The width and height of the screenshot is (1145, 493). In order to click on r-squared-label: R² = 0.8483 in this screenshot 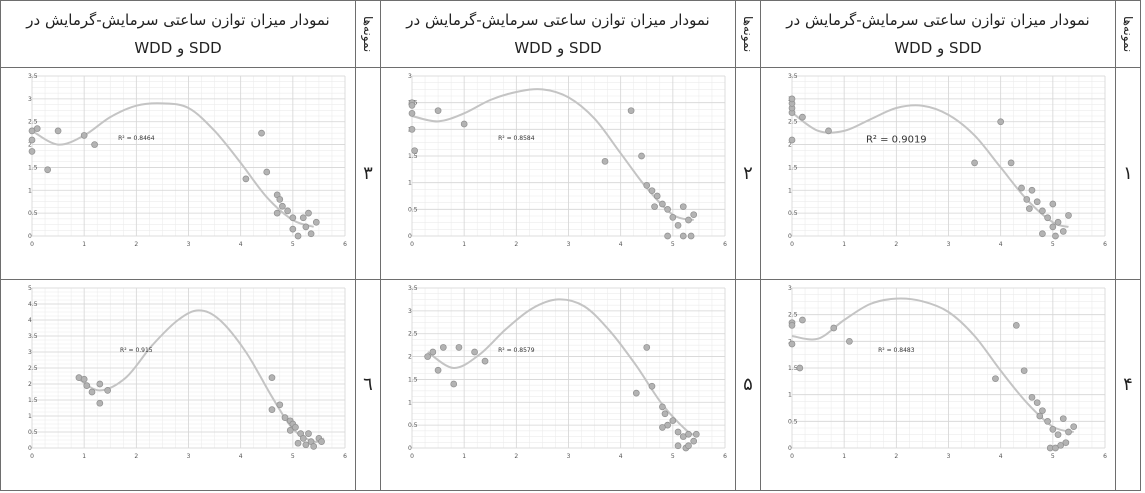, I will do `click(896, 350)`.